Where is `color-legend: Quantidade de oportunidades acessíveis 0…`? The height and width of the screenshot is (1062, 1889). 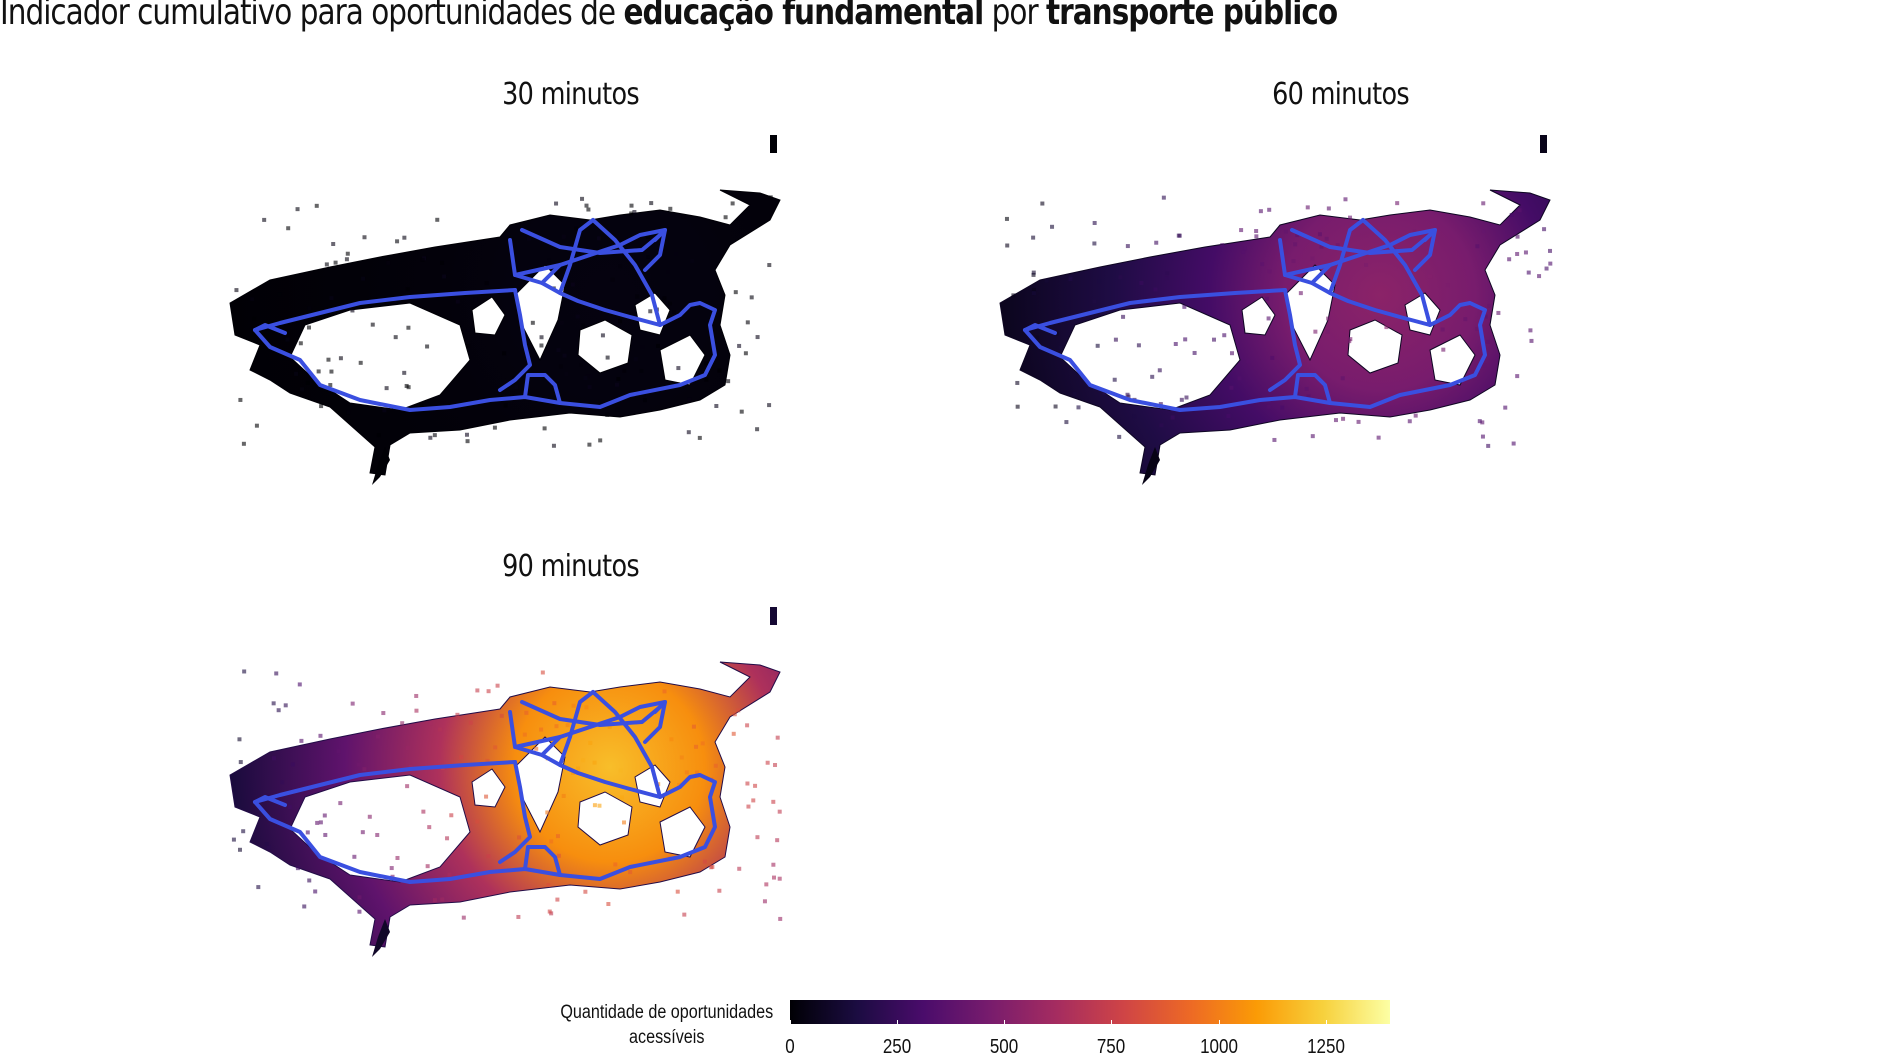 color-legend: Quantidade de oportunidades acessíveis 0… is located at coordinates (950, 1030).